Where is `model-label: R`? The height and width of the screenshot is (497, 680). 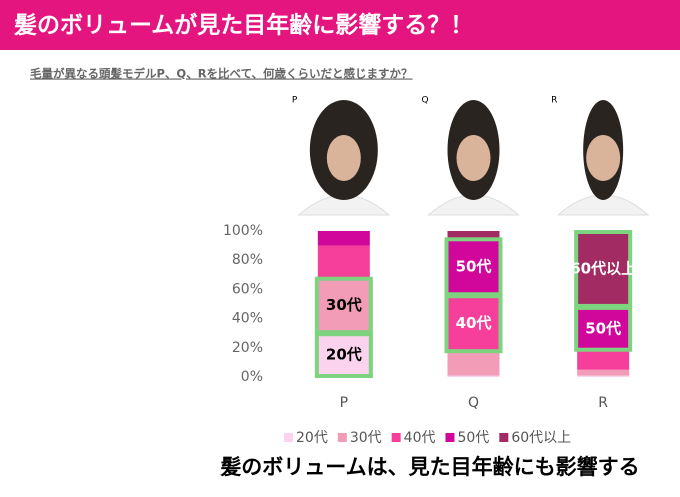 model-label: R is located at coordinates (554, 101).